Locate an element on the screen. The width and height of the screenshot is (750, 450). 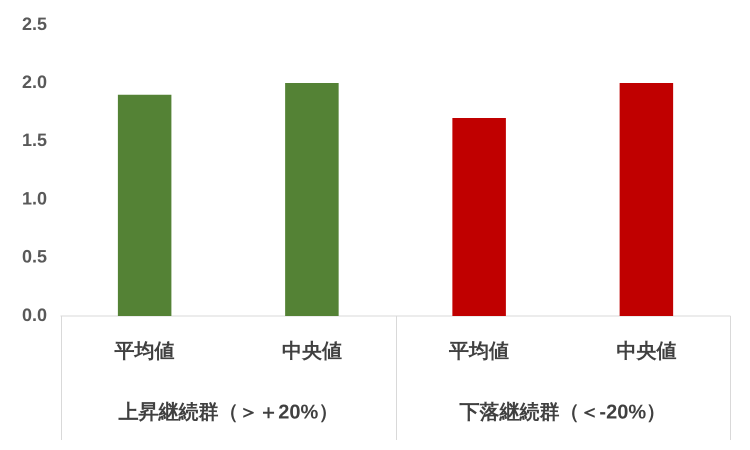
text: 下落継続群（＜-20%） is located at coordinates (562, 413).